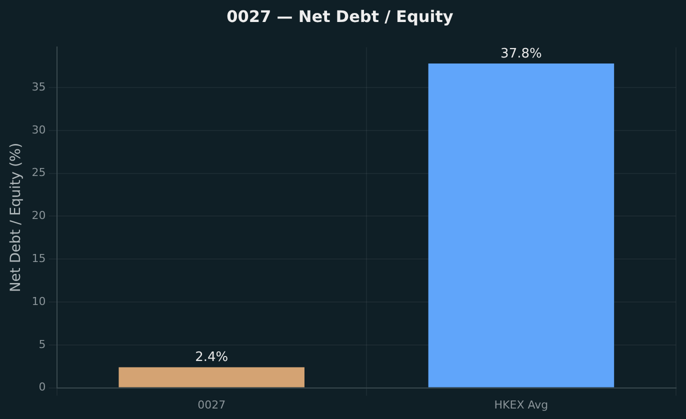  Describe the element at coordinates (39, 301) in the screenshot. I see `y-tick-label: 10` at that location.